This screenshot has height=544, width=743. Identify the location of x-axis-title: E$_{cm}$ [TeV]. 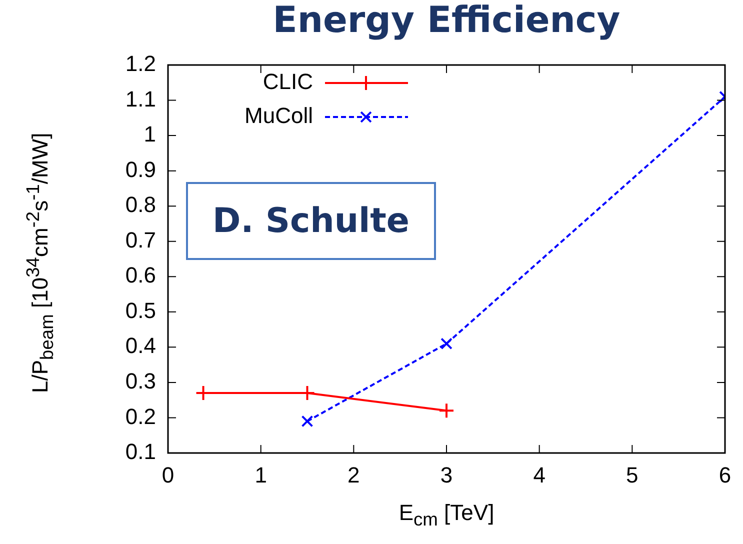
(447, 515).